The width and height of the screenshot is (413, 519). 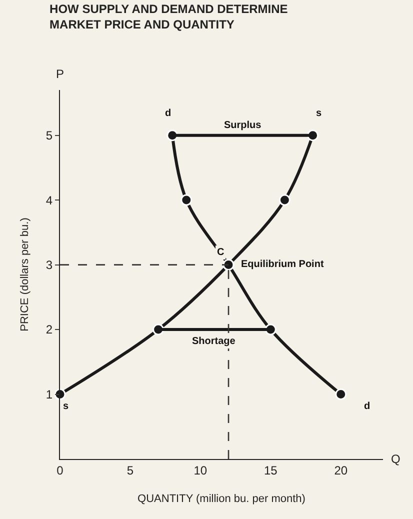 I want to click on y-tick-label: 3, so click(x=49, y=265).